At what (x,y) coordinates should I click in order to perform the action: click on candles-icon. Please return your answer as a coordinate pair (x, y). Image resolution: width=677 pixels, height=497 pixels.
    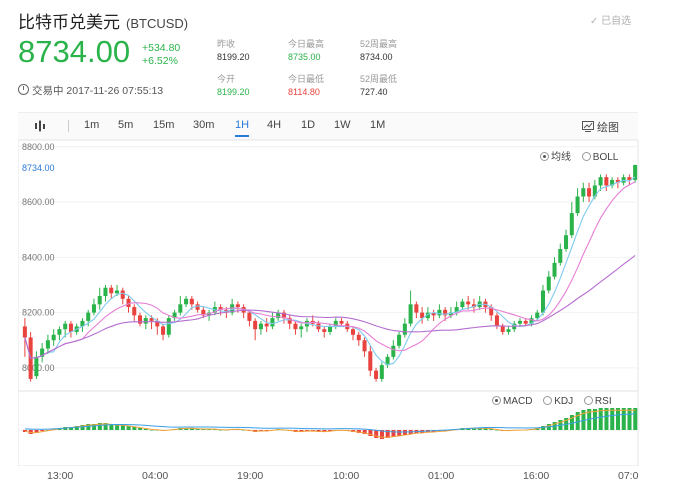
    Looking at the image, I should click on (40, 126).